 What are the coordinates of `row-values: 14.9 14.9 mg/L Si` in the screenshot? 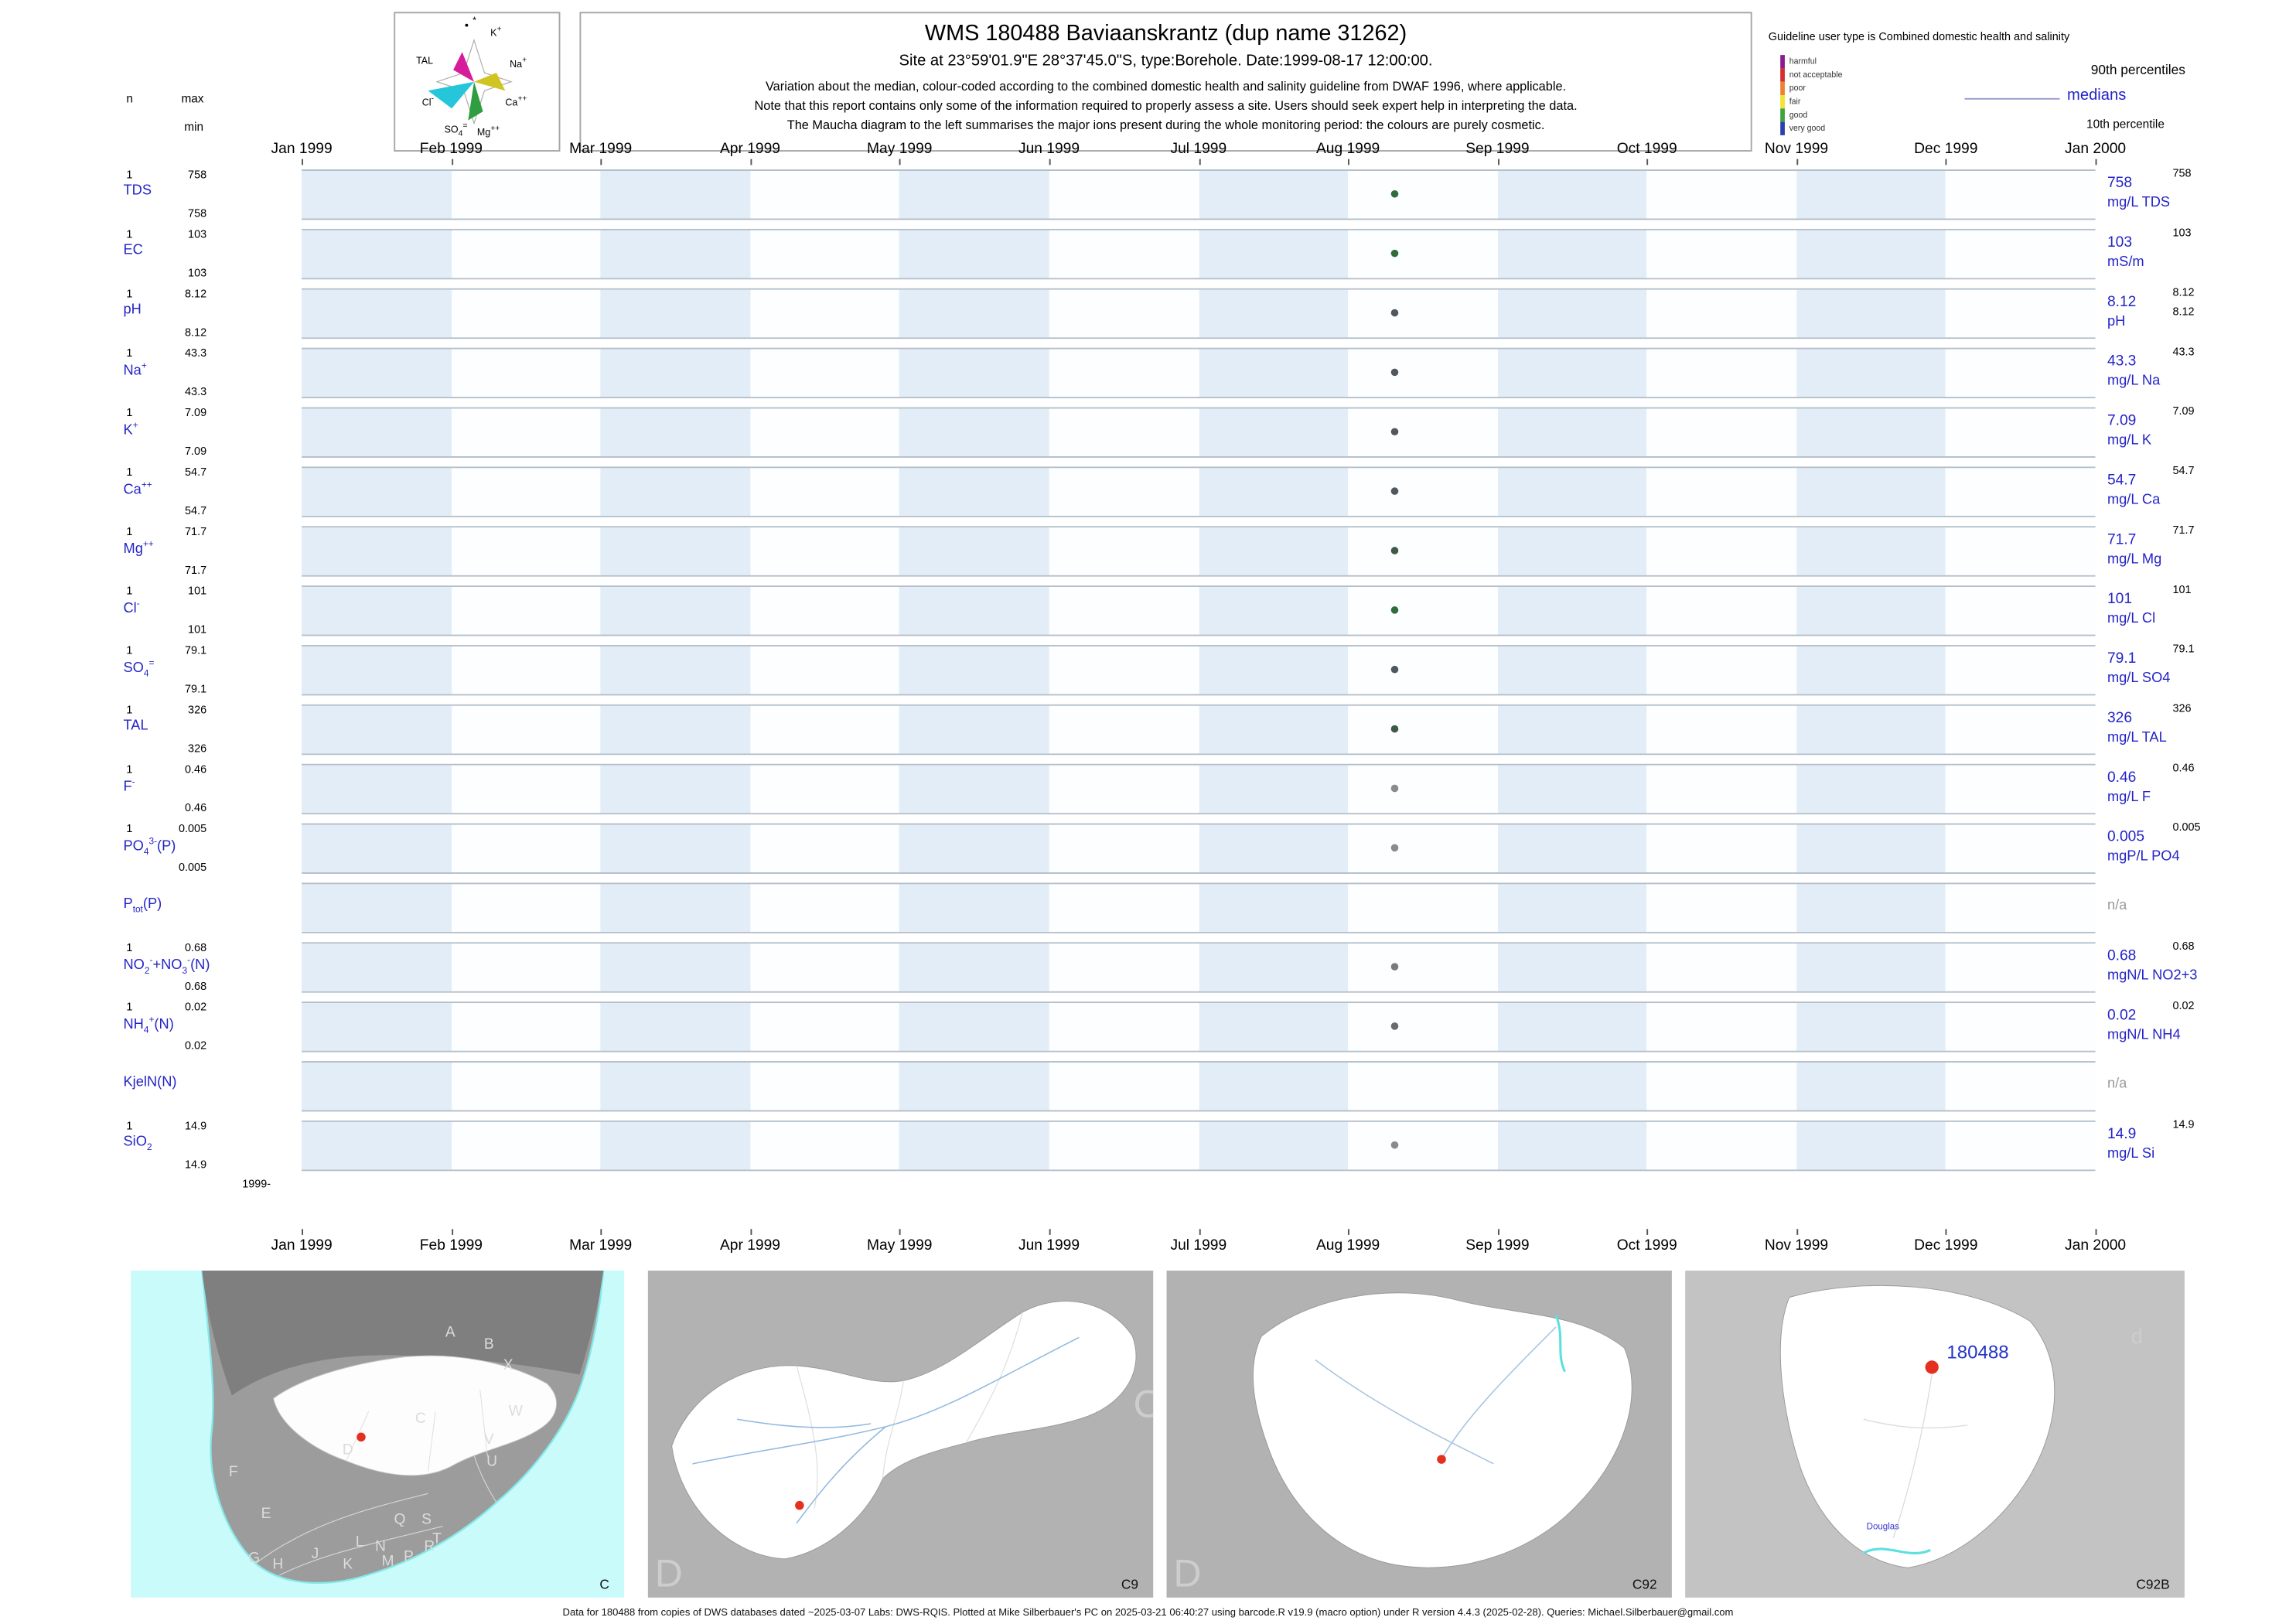 It's located at (2200, 1147).